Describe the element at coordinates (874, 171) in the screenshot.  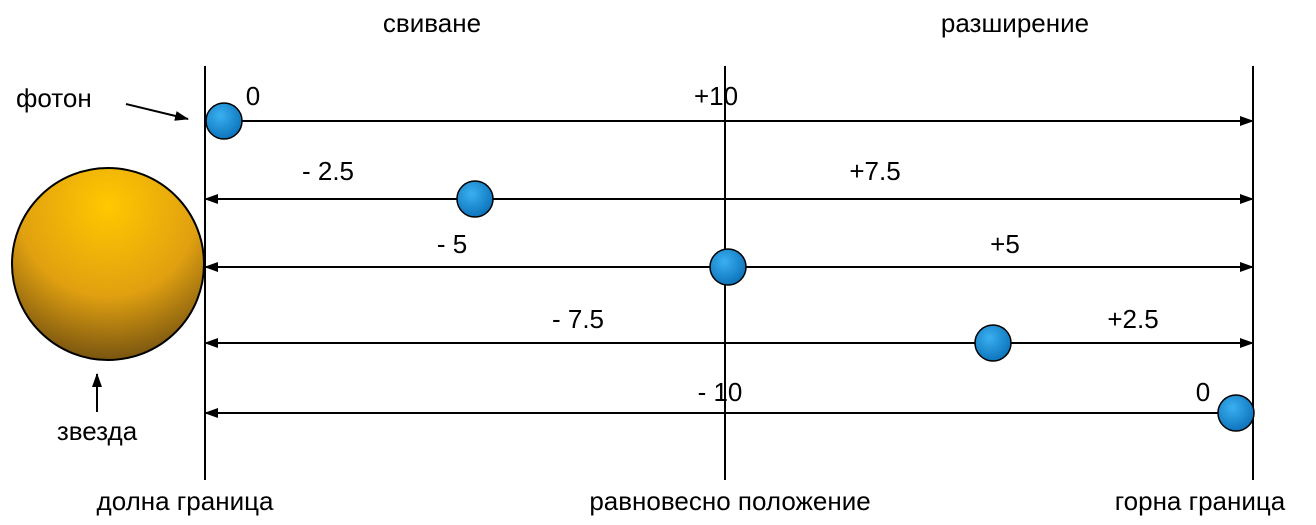
I see `row-right-label: +7.5` at that location.